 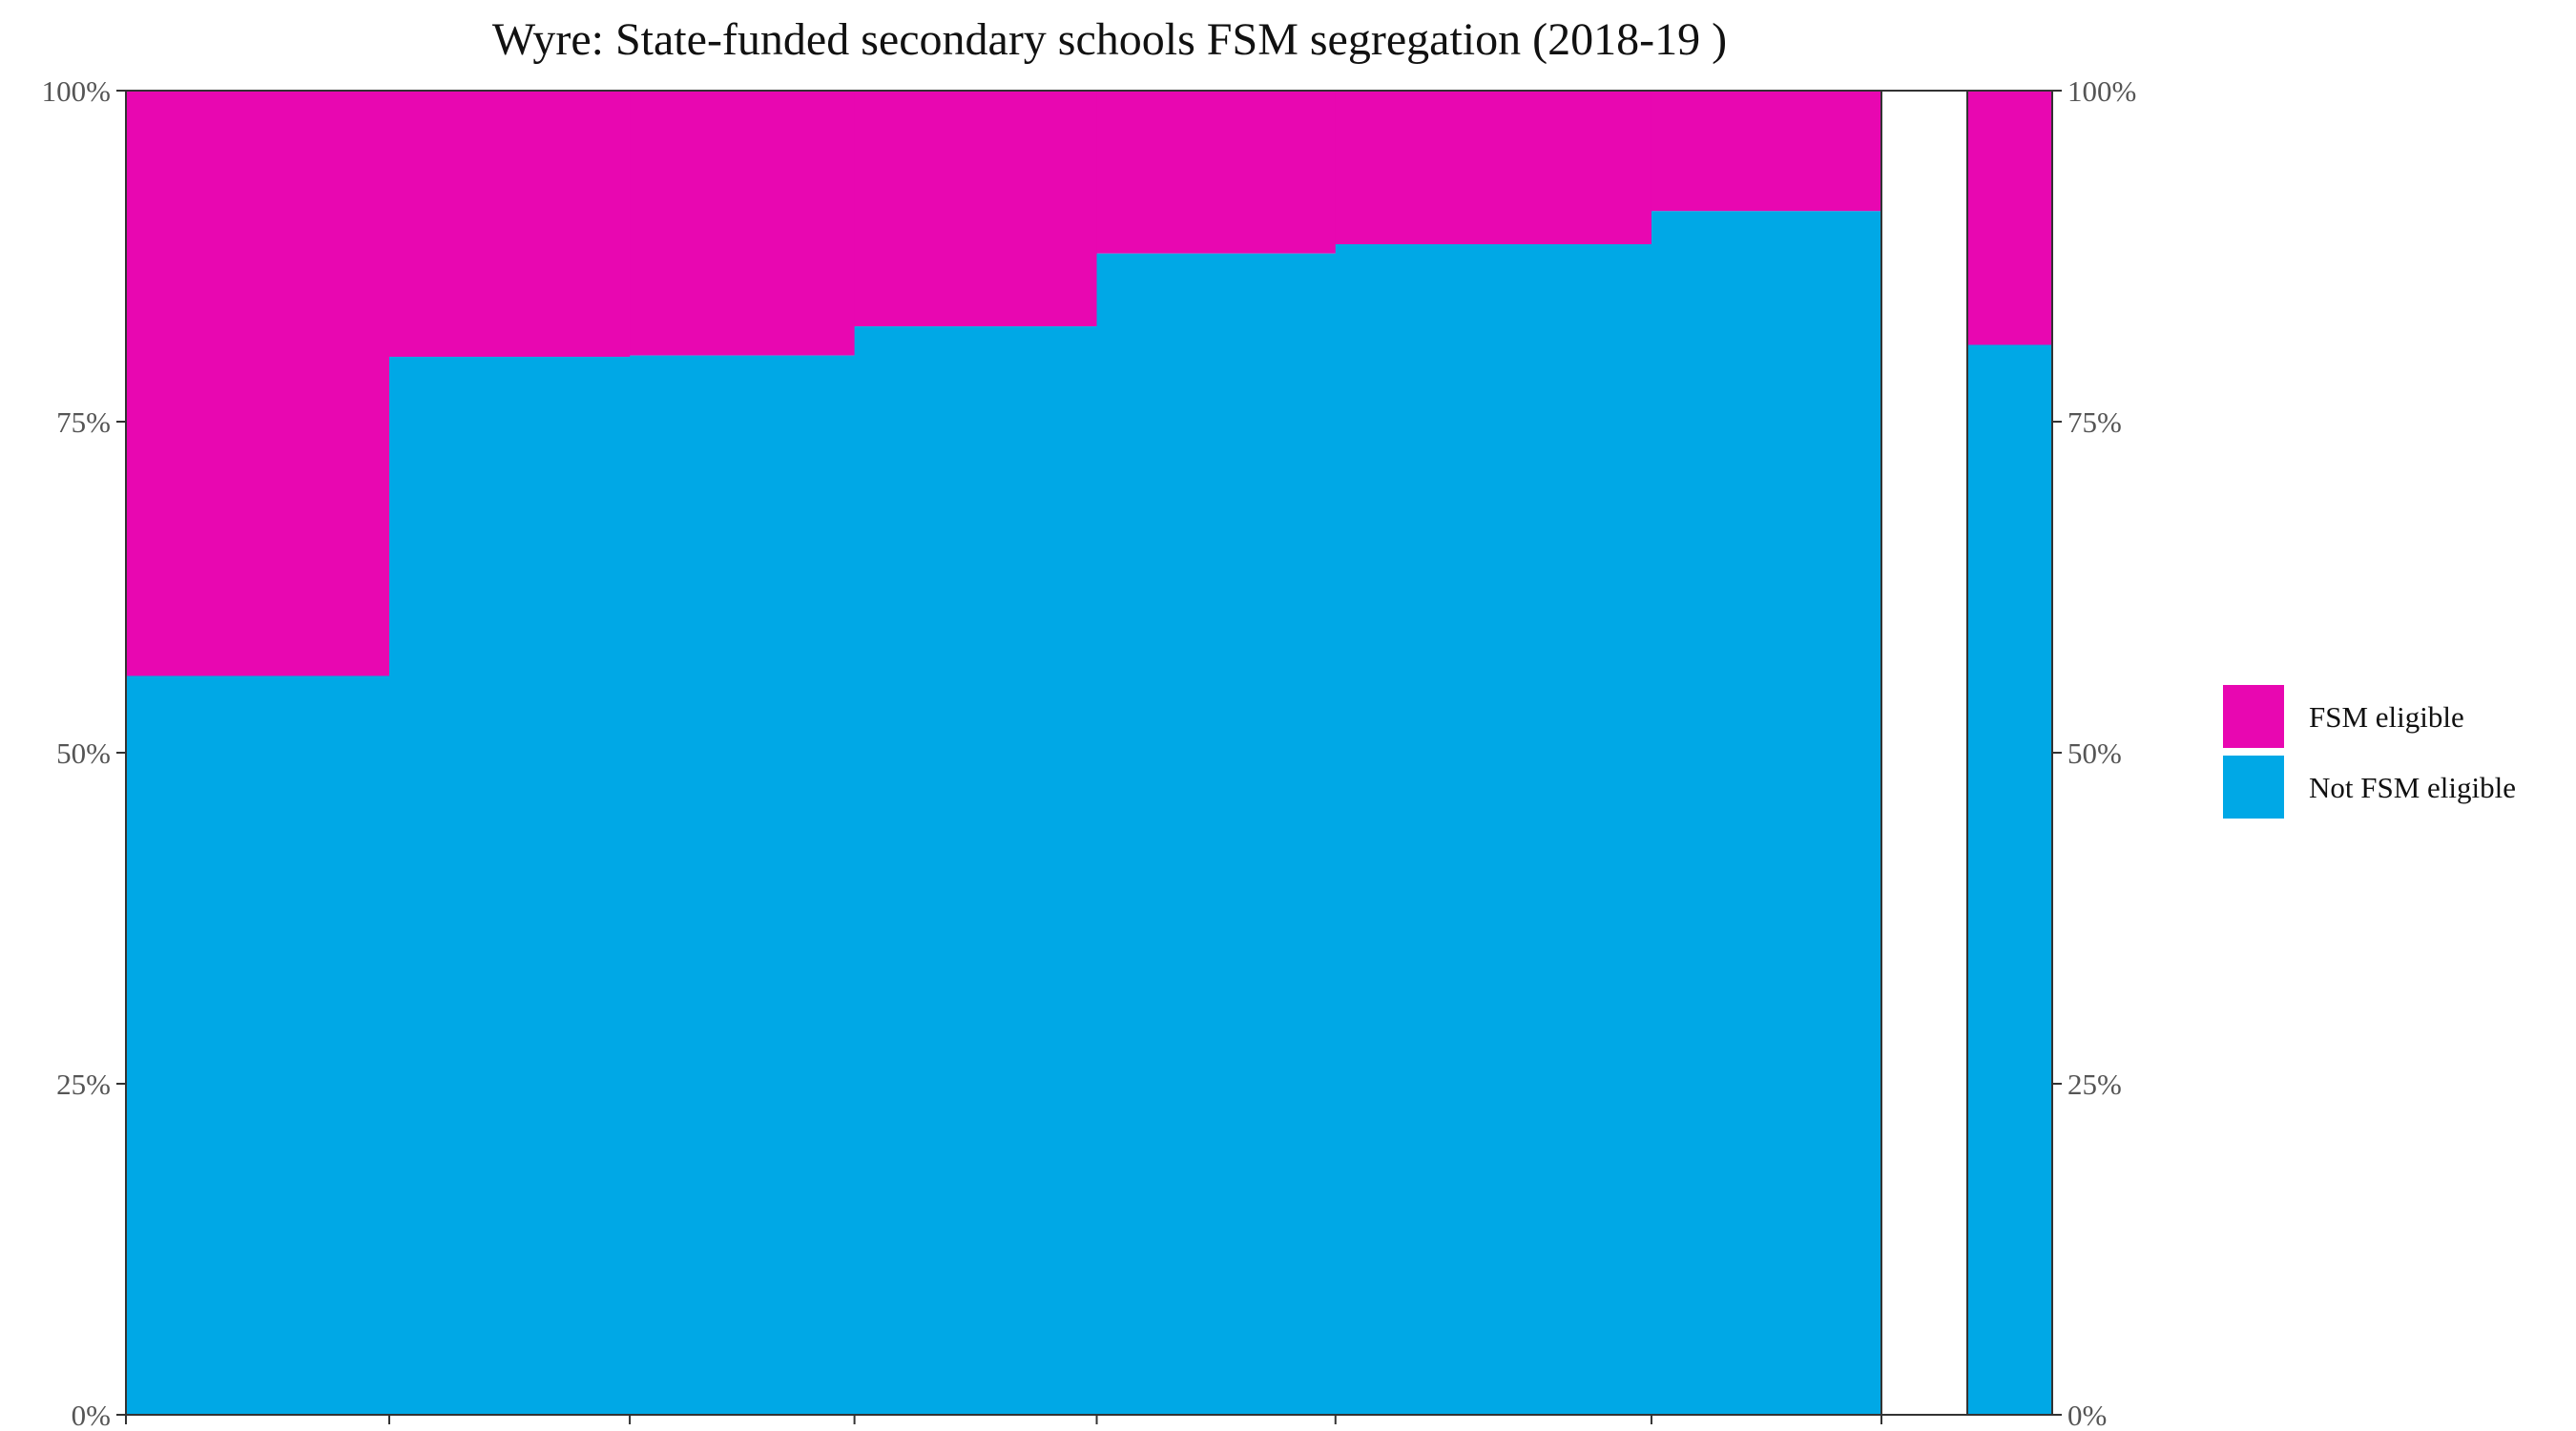 What do you see at coordinates (2094, 422) in the screenshot?
I see `y-tick-label-right: 75%` at bounding box center [2094, 422].